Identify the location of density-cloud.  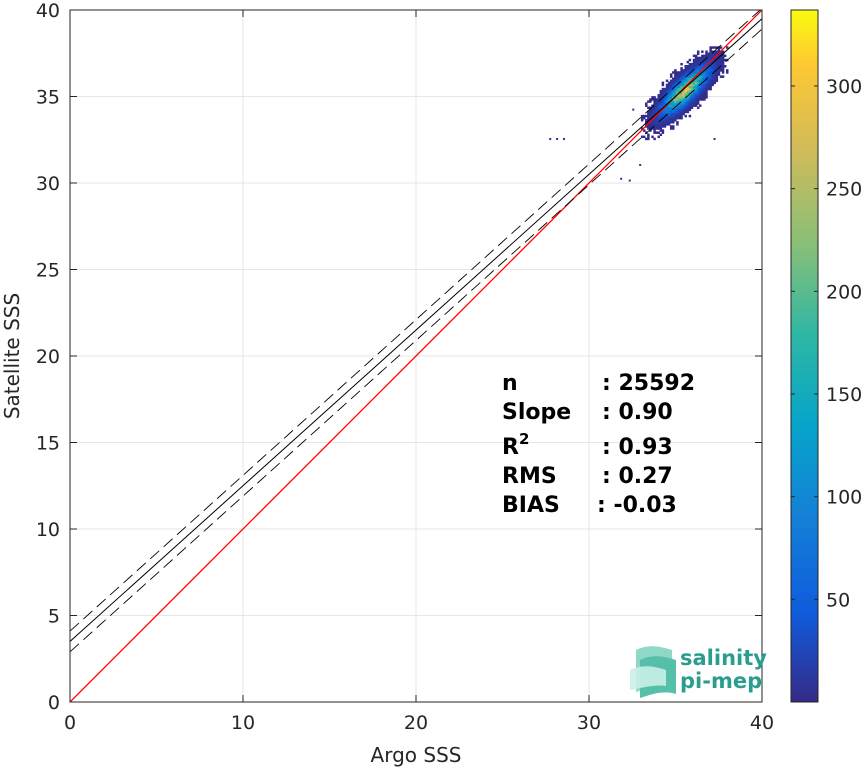
(639, 114).